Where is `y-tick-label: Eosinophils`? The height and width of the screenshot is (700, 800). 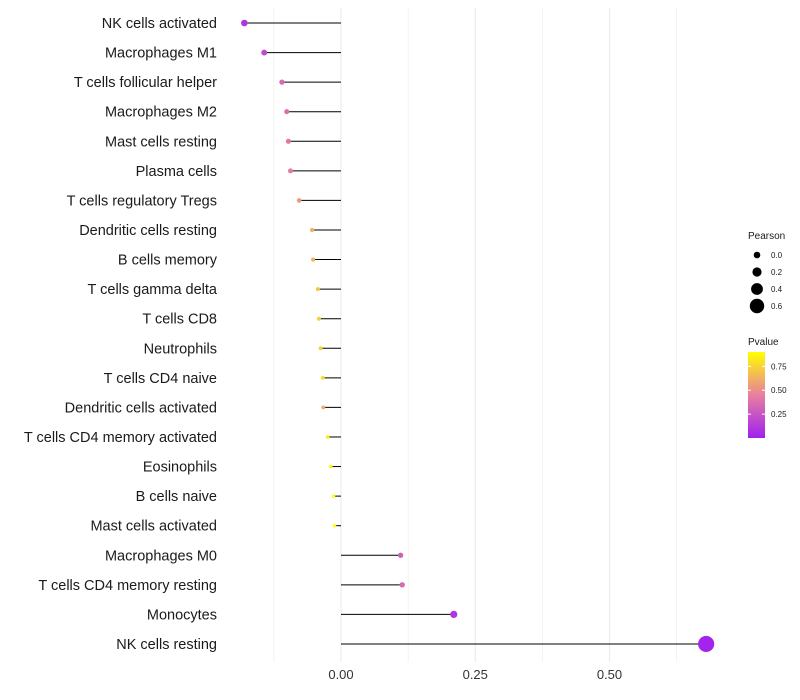 y-tick-label: Eosinophils is located at coordinates (180, 468).